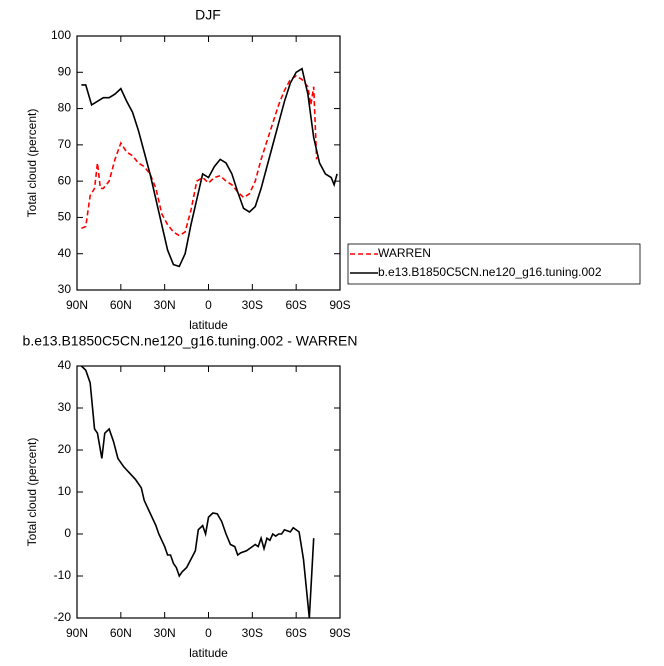  I want to click on legend-box, so click(494, 264).